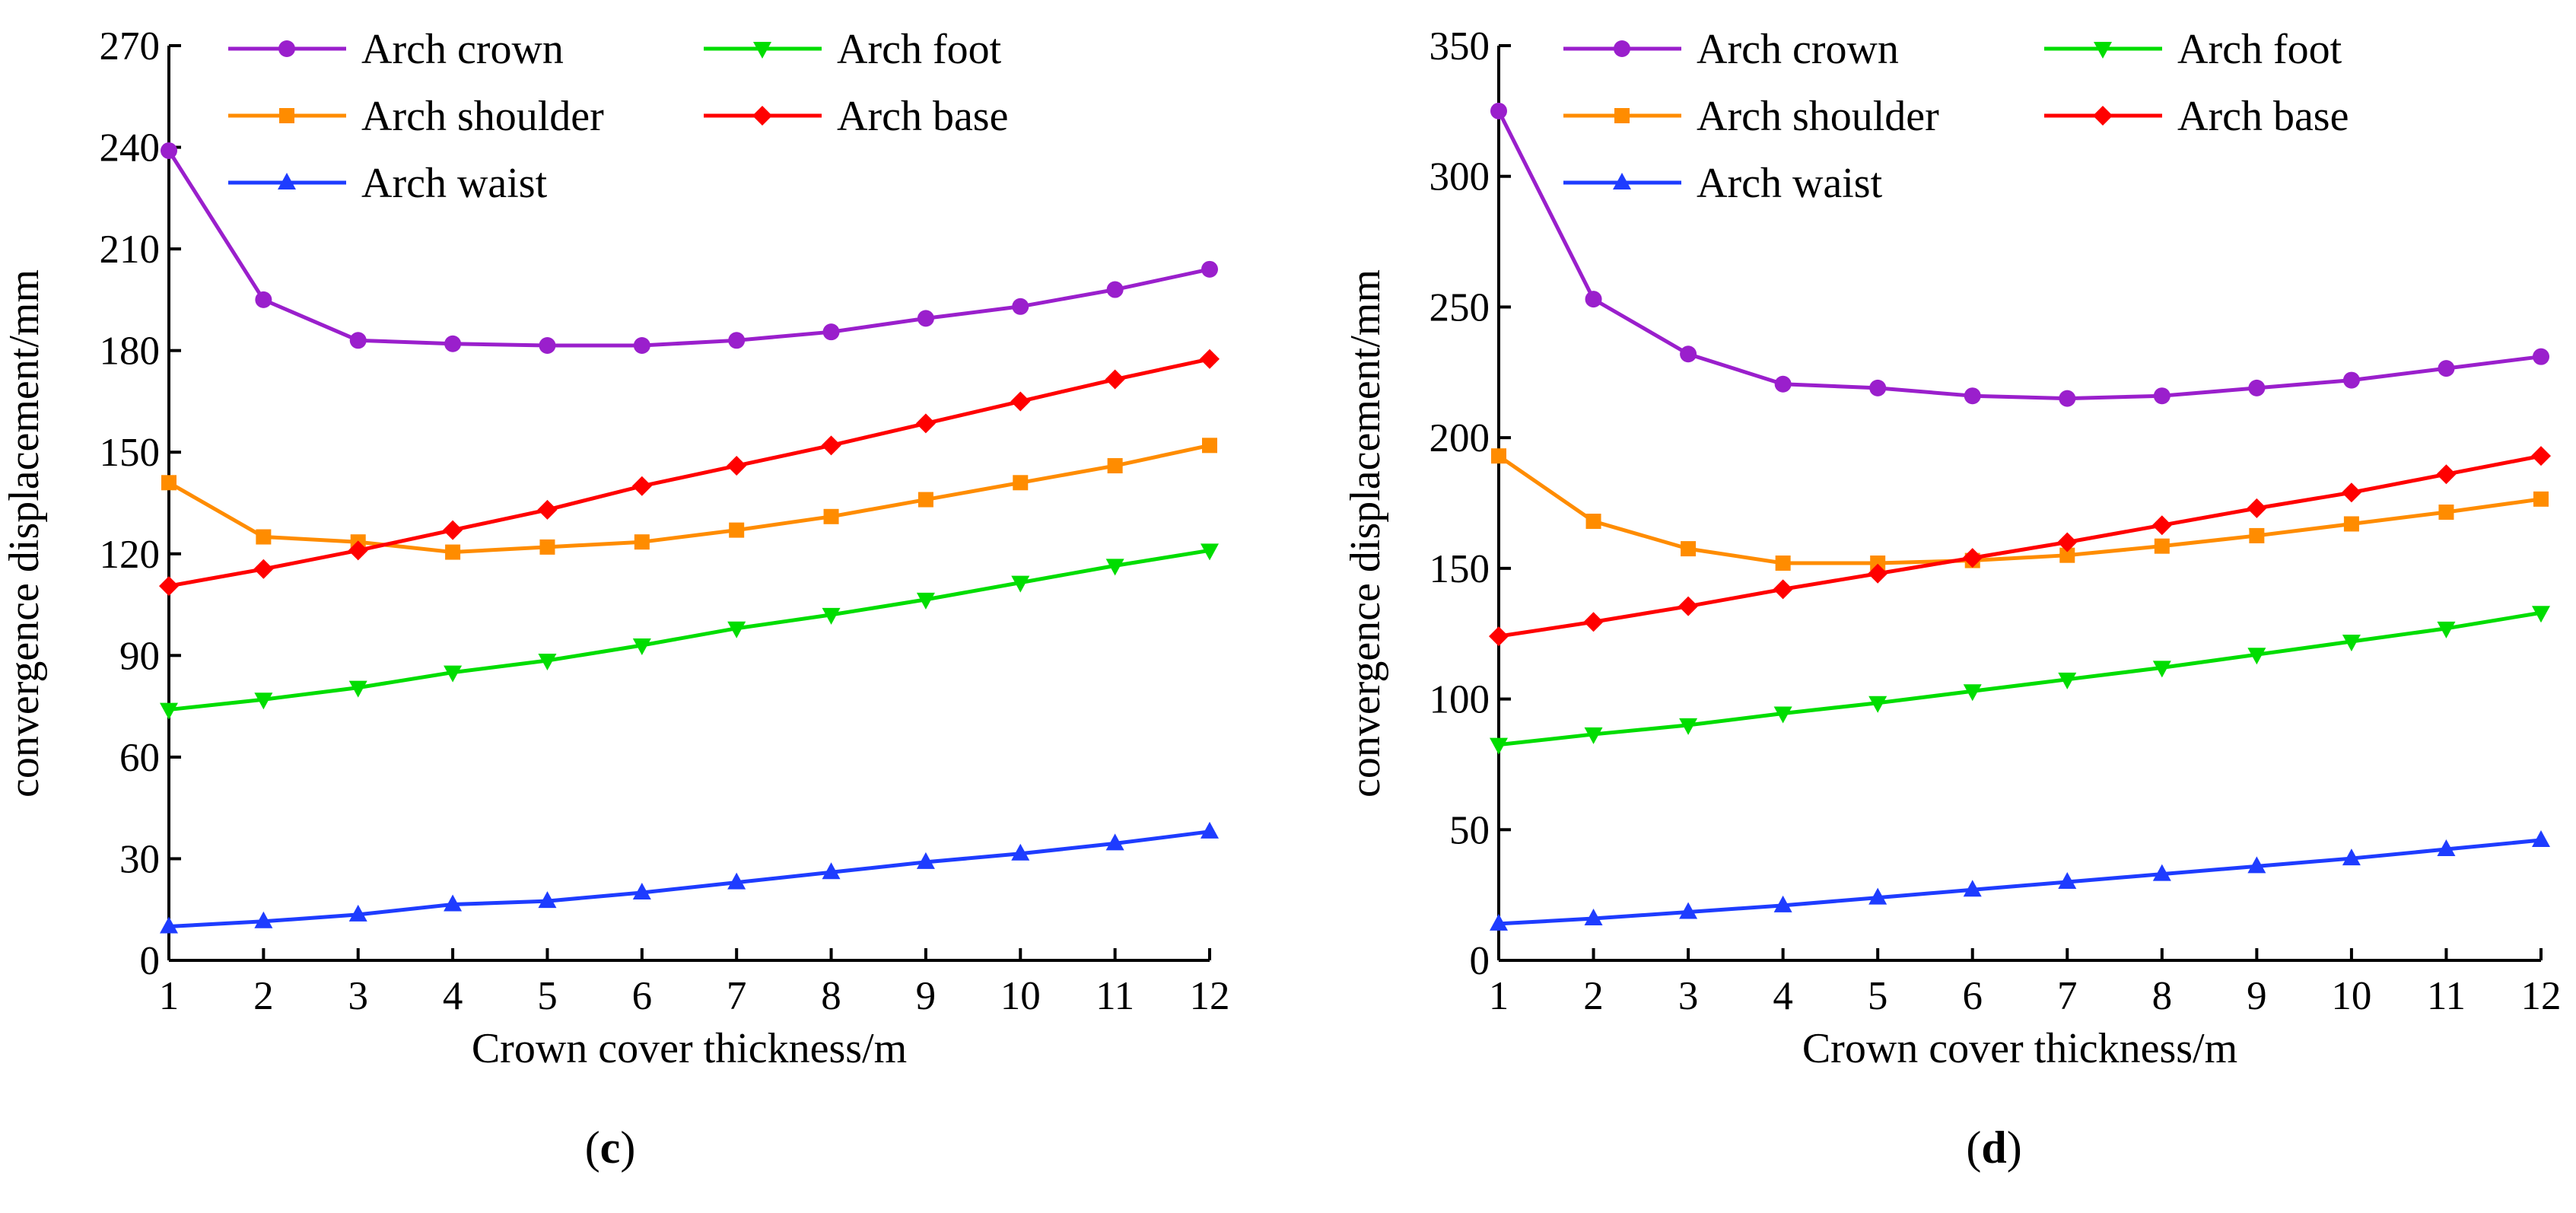 The image size is (2576, 1213). What do you see at coordinates (139, 859) in the screenshot?
I see `panel-c-y-tick-label: 30` at bounding box center [139, 859].